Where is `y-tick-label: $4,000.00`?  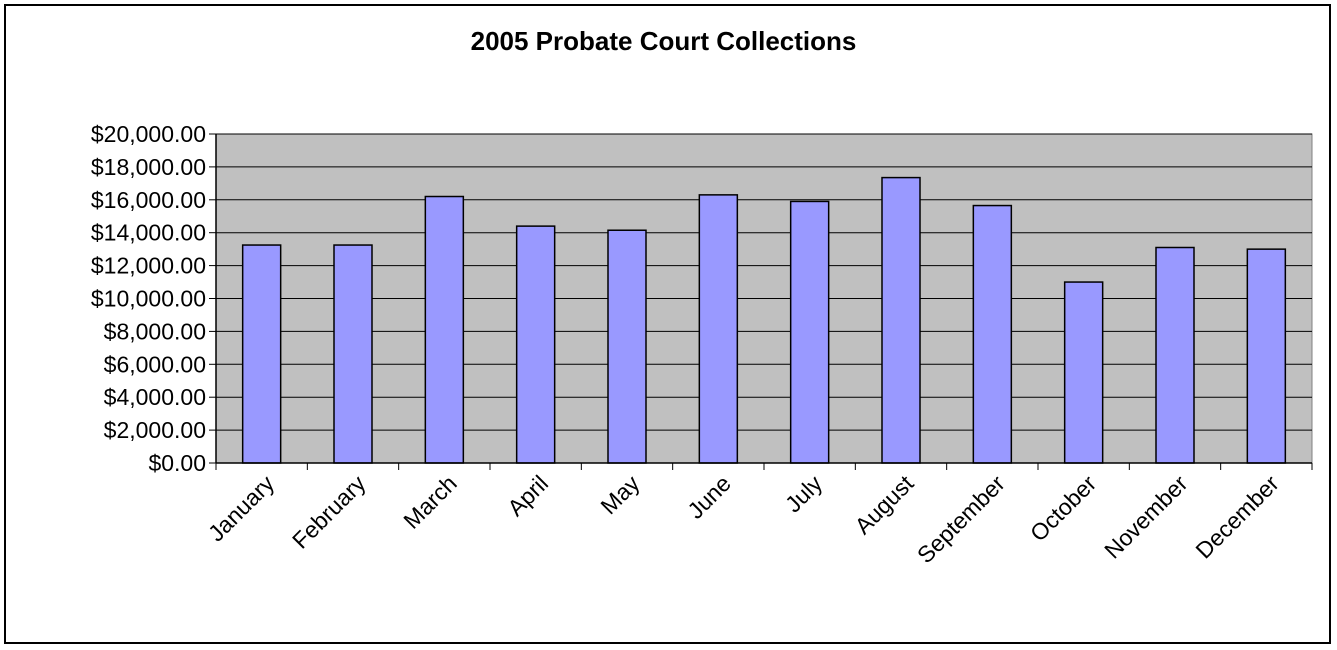
y-tick-label: $4,000.00 is located at coordinates (155, 397).